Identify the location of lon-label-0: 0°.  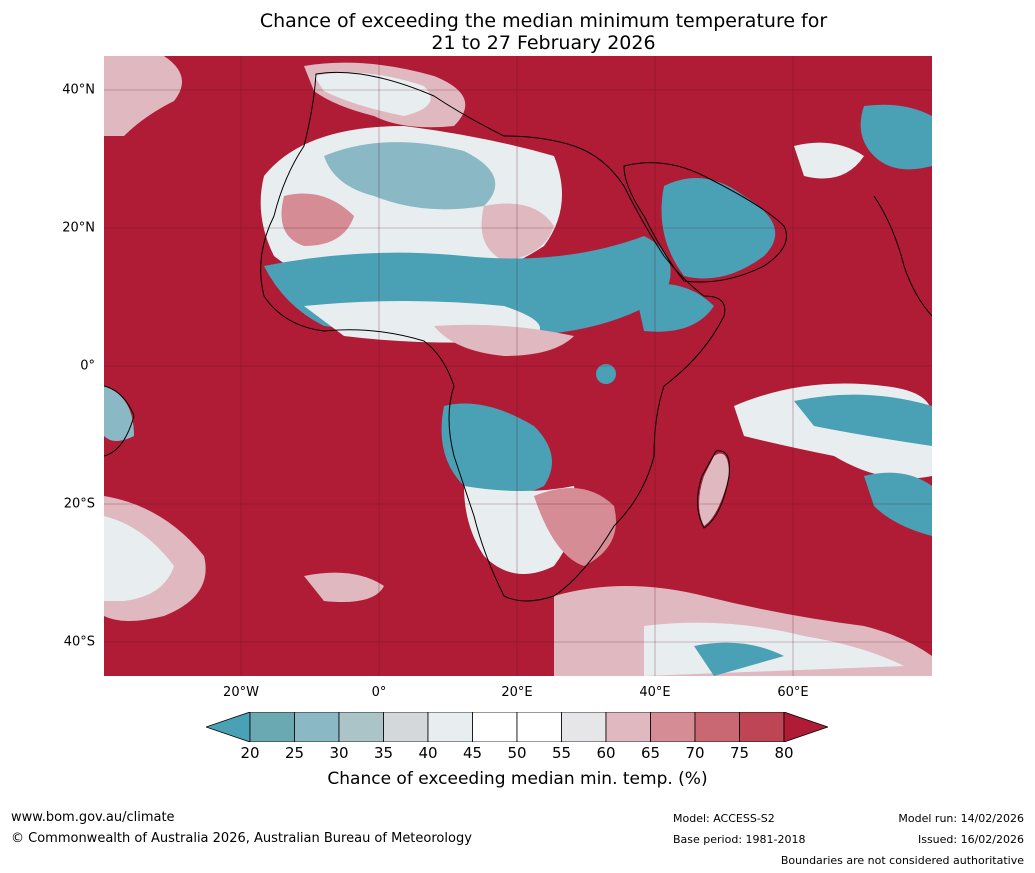
(379, 692).